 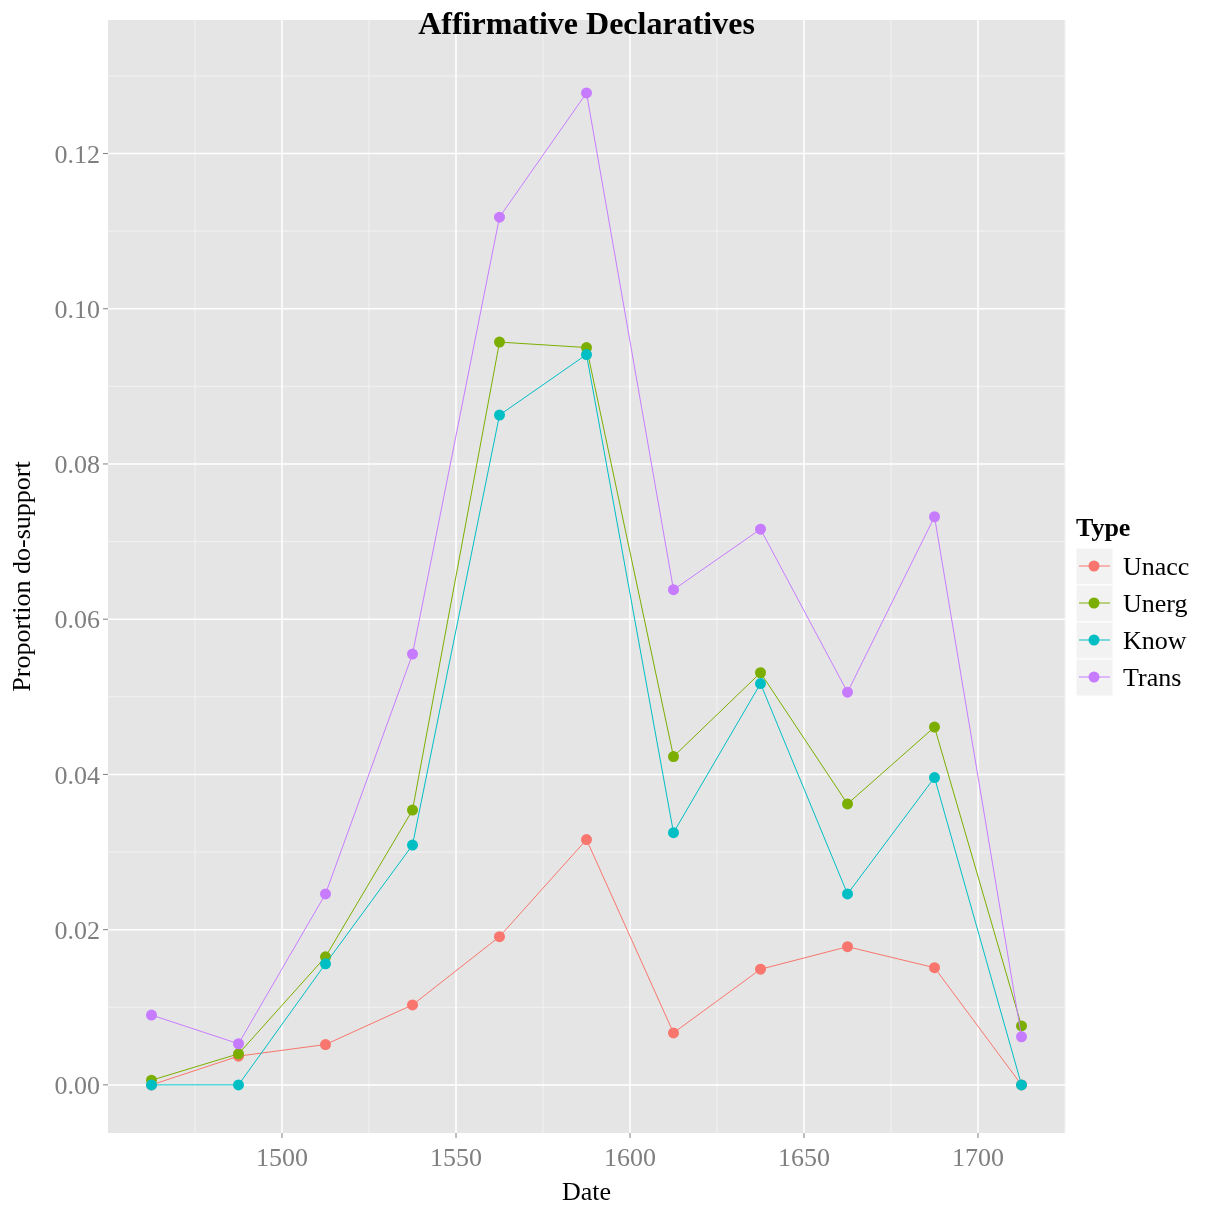 What do you see at coordinates (586, 23) in the screenshot?
I see `chart-title: Affirmative Declaratives` at bounding box center [586, 23].